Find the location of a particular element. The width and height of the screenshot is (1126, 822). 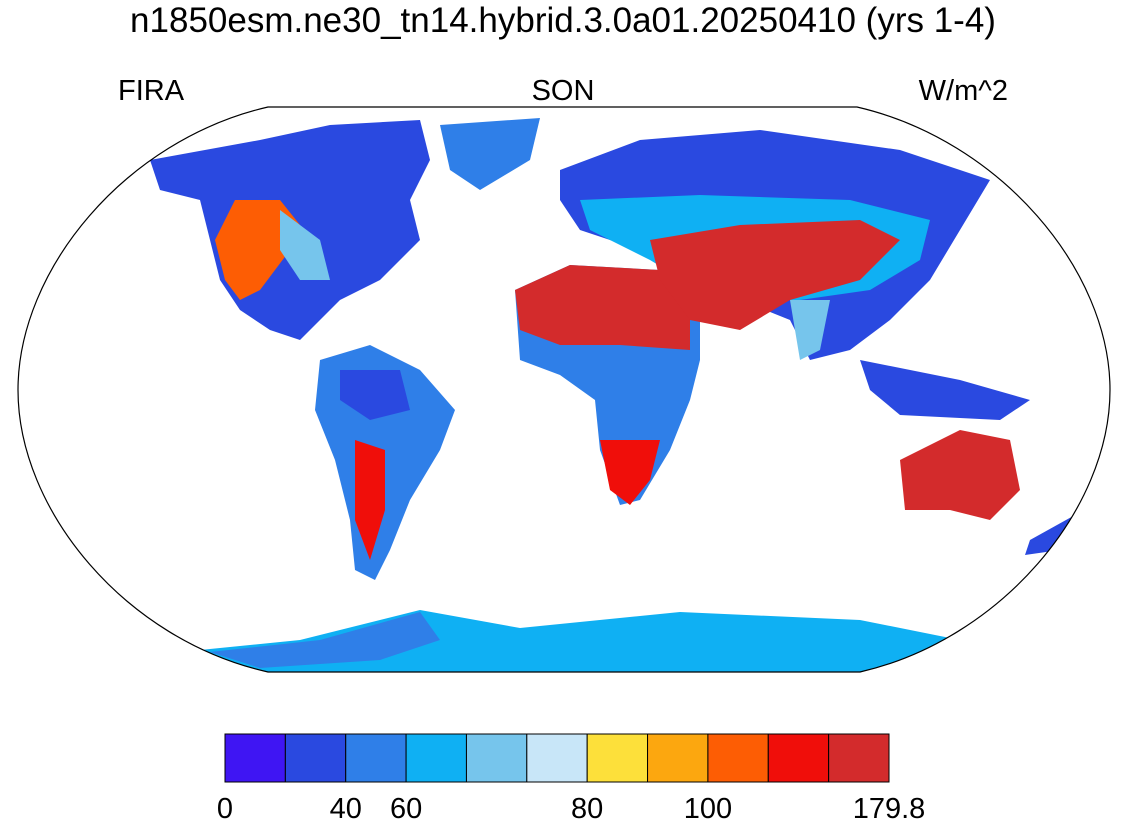

subtitle-right: W/m^2 is located at coordinates (963, 91).